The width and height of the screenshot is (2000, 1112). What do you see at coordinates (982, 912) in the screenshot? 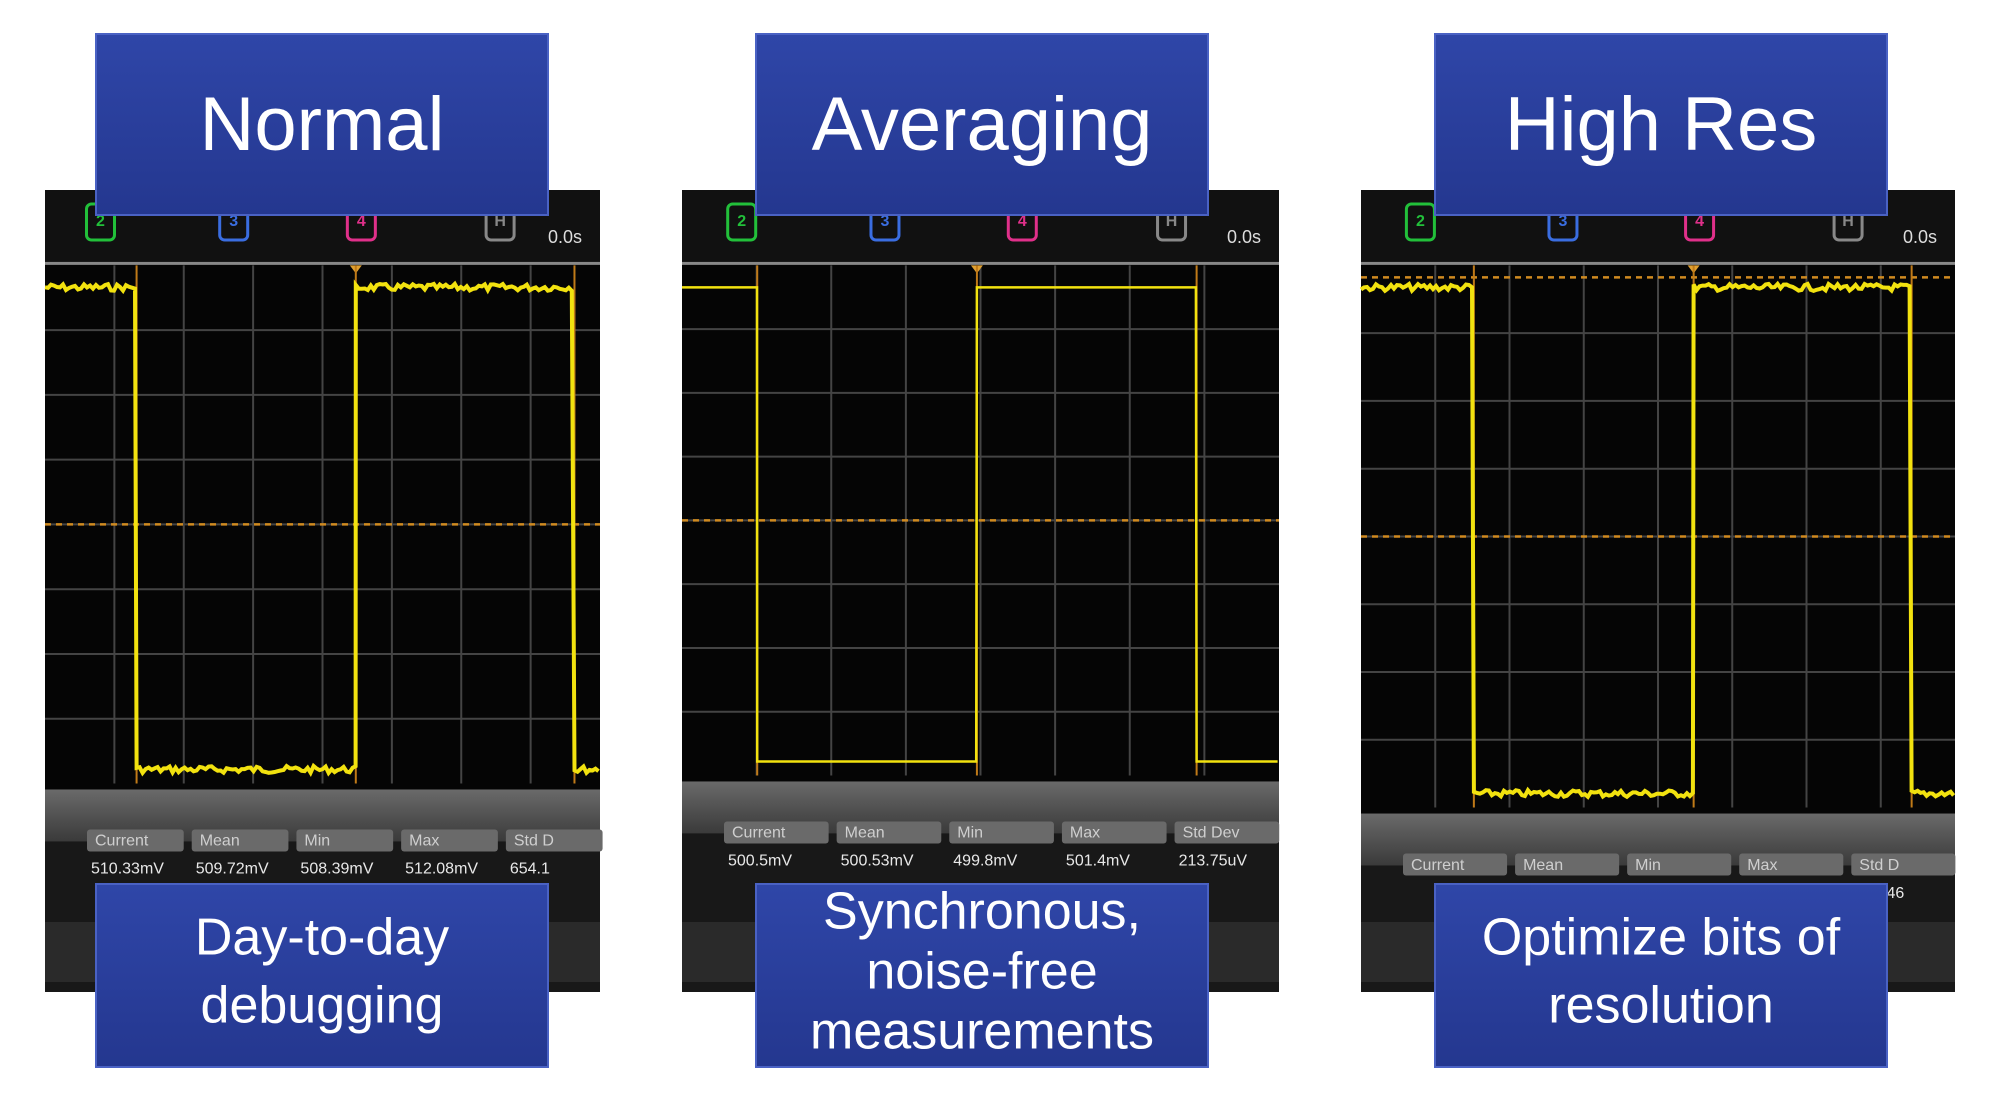
I see `panel-caption: Synchronous,` at bounding box center [982, 912].